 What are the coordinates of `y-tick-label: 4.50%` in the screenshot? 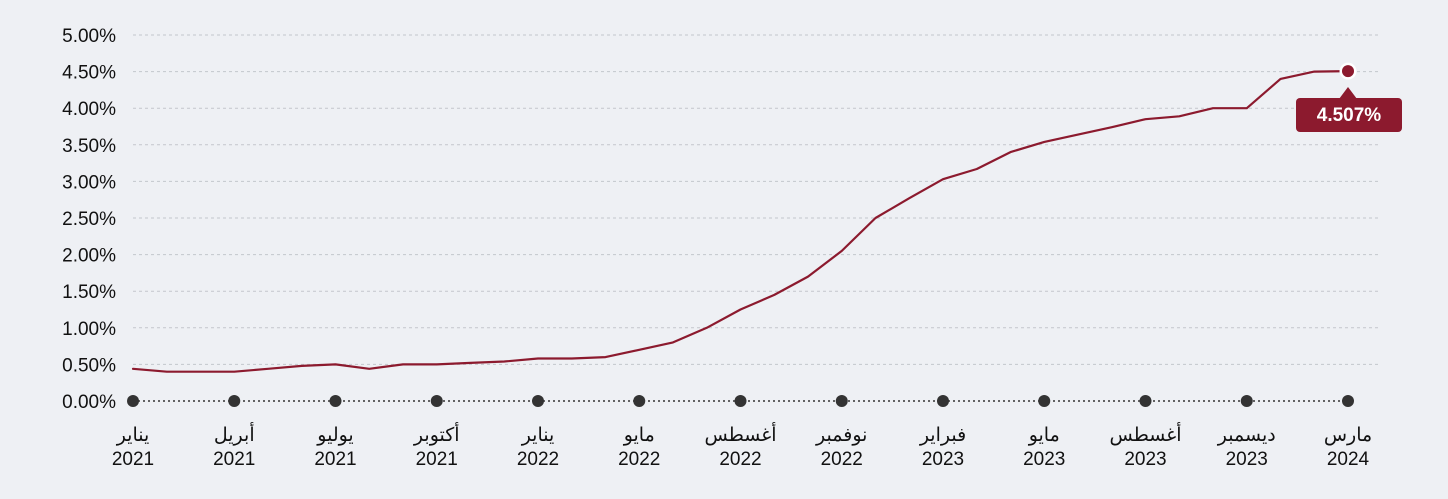 It's located at (89, 73).